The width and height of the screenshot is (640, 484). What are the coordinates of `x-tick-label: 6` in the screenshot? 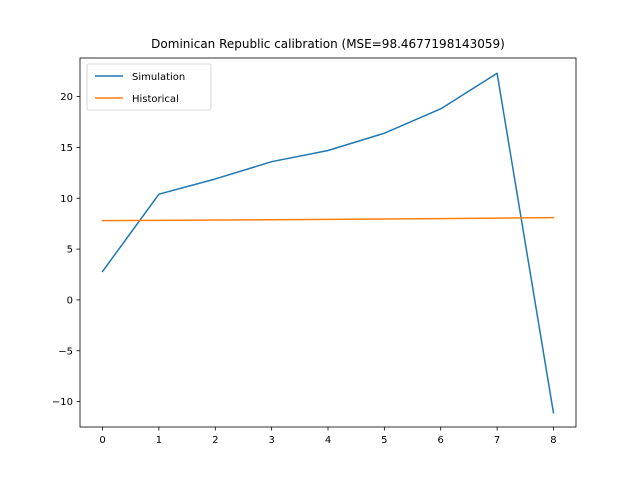 It's located at (441, 440).